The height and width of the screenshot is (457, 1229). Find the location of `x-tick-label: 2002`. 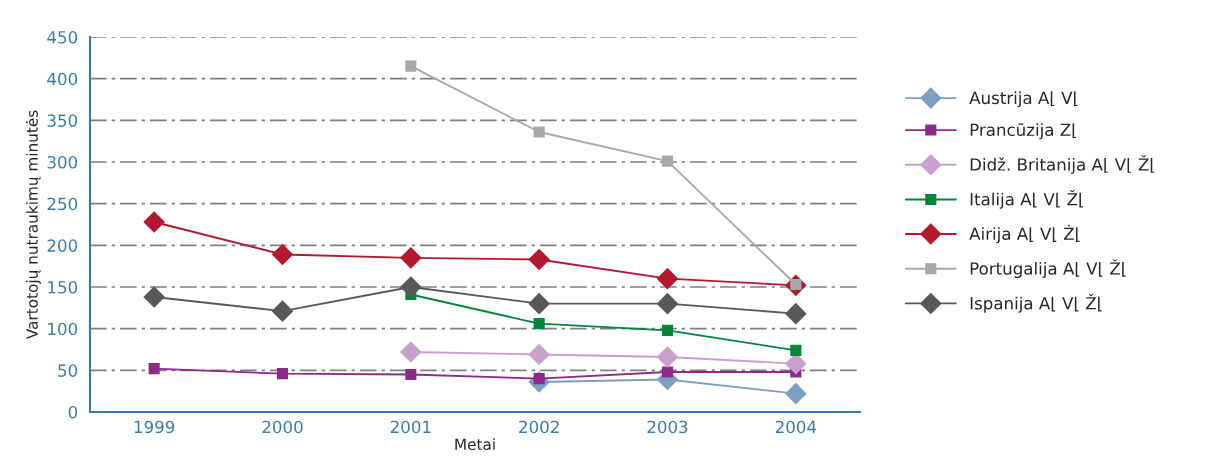

x-tick-label: 2002 is located at coordinates (539, 427).